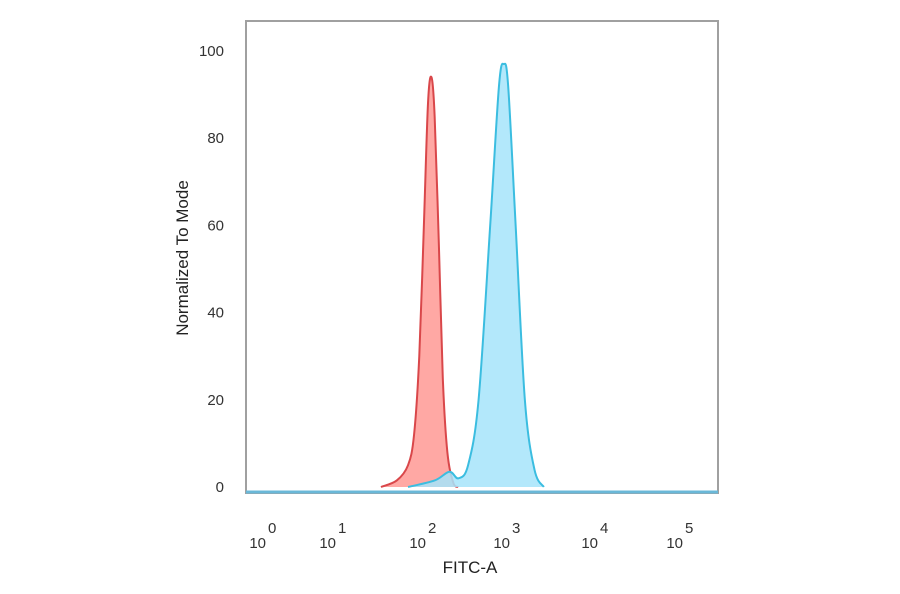  Describe the element at coordinates (215, 400) in the screenshot. I see `y-tick-label: 20` at that location.